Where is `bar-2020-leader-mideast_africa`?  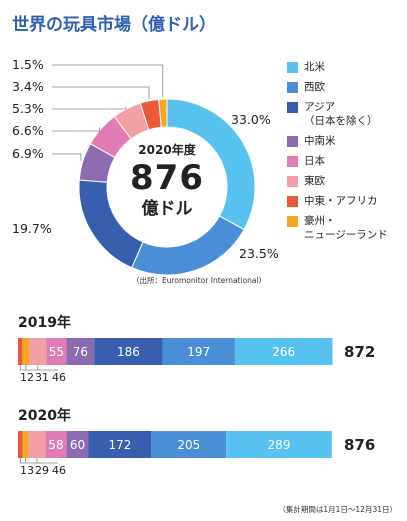
bar-2020-leader-mideast_africa is located at coordinates (22, 461).